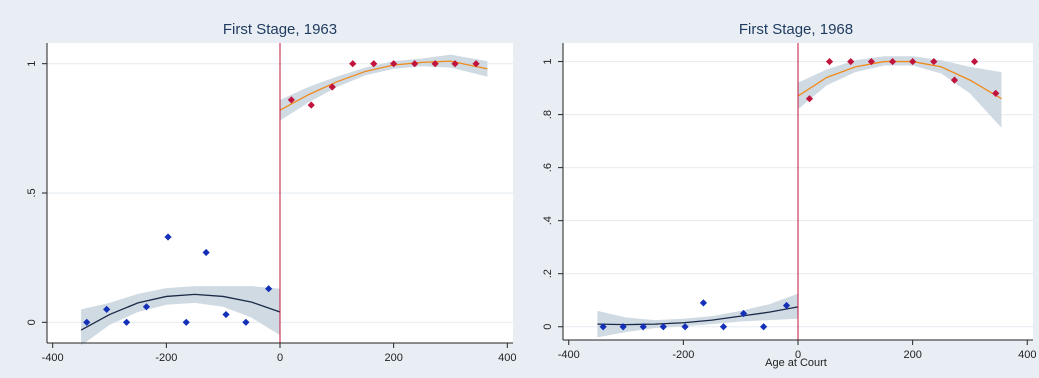 Image resolution: width=1039 pixels, height=378 pixels. What do you see at coordinates (548, 273) in the screenshot?
I see `y-tick-label: .2` at bounding box center [548, 273].